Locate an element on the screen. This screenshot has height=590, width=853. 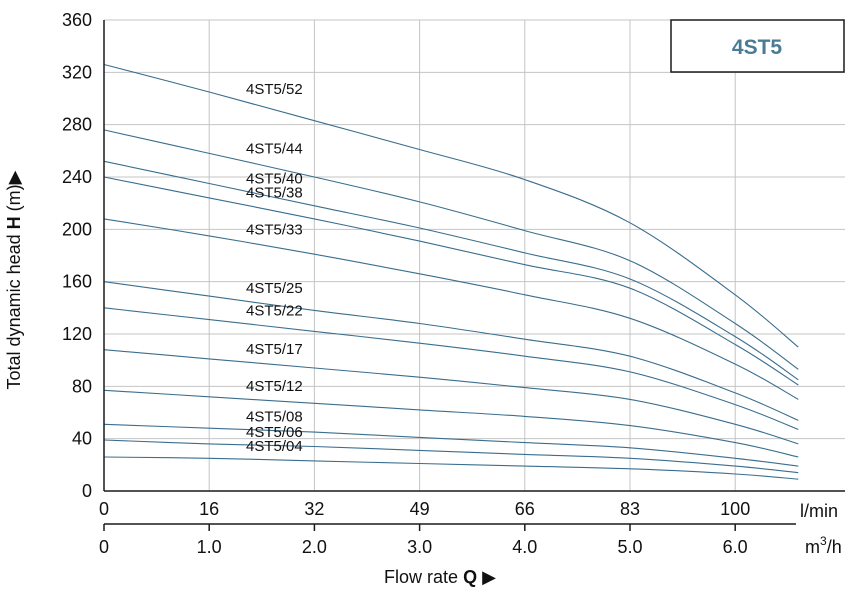
x-tick-label-lmin: 16 is located at coordinates (209, 509).